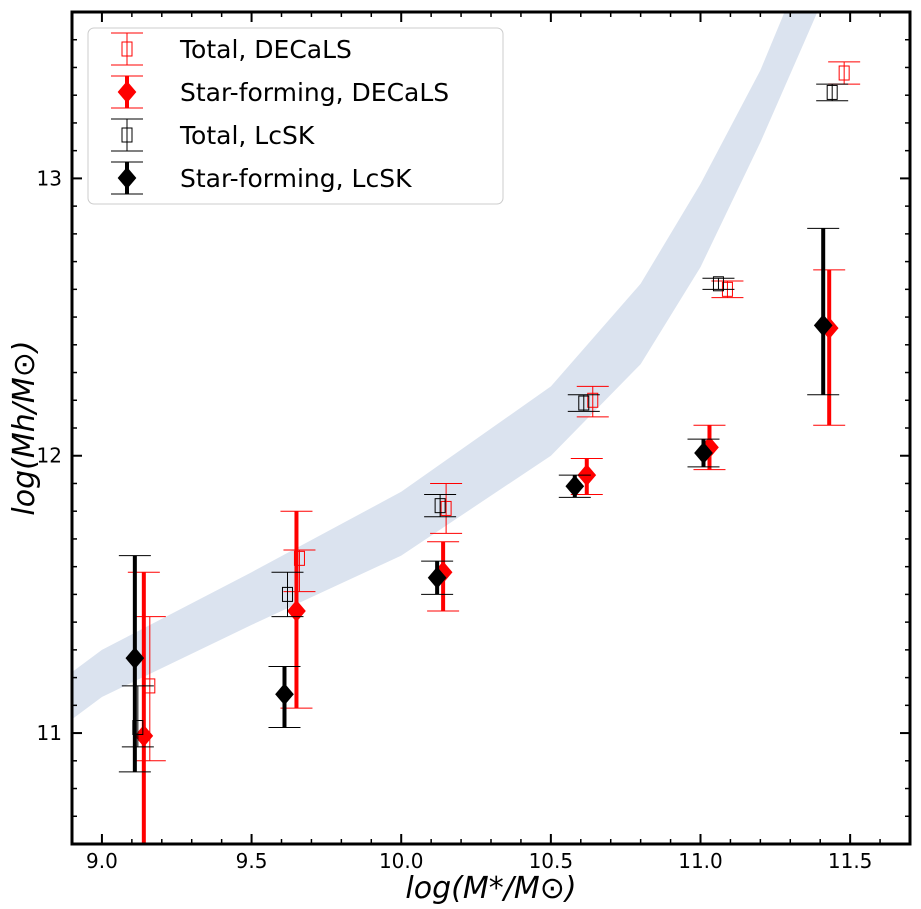  What do you see at coordinates (49, 733) in the screenshot?
I see `y-tick-label: 11` at bounding box center [49, 733].